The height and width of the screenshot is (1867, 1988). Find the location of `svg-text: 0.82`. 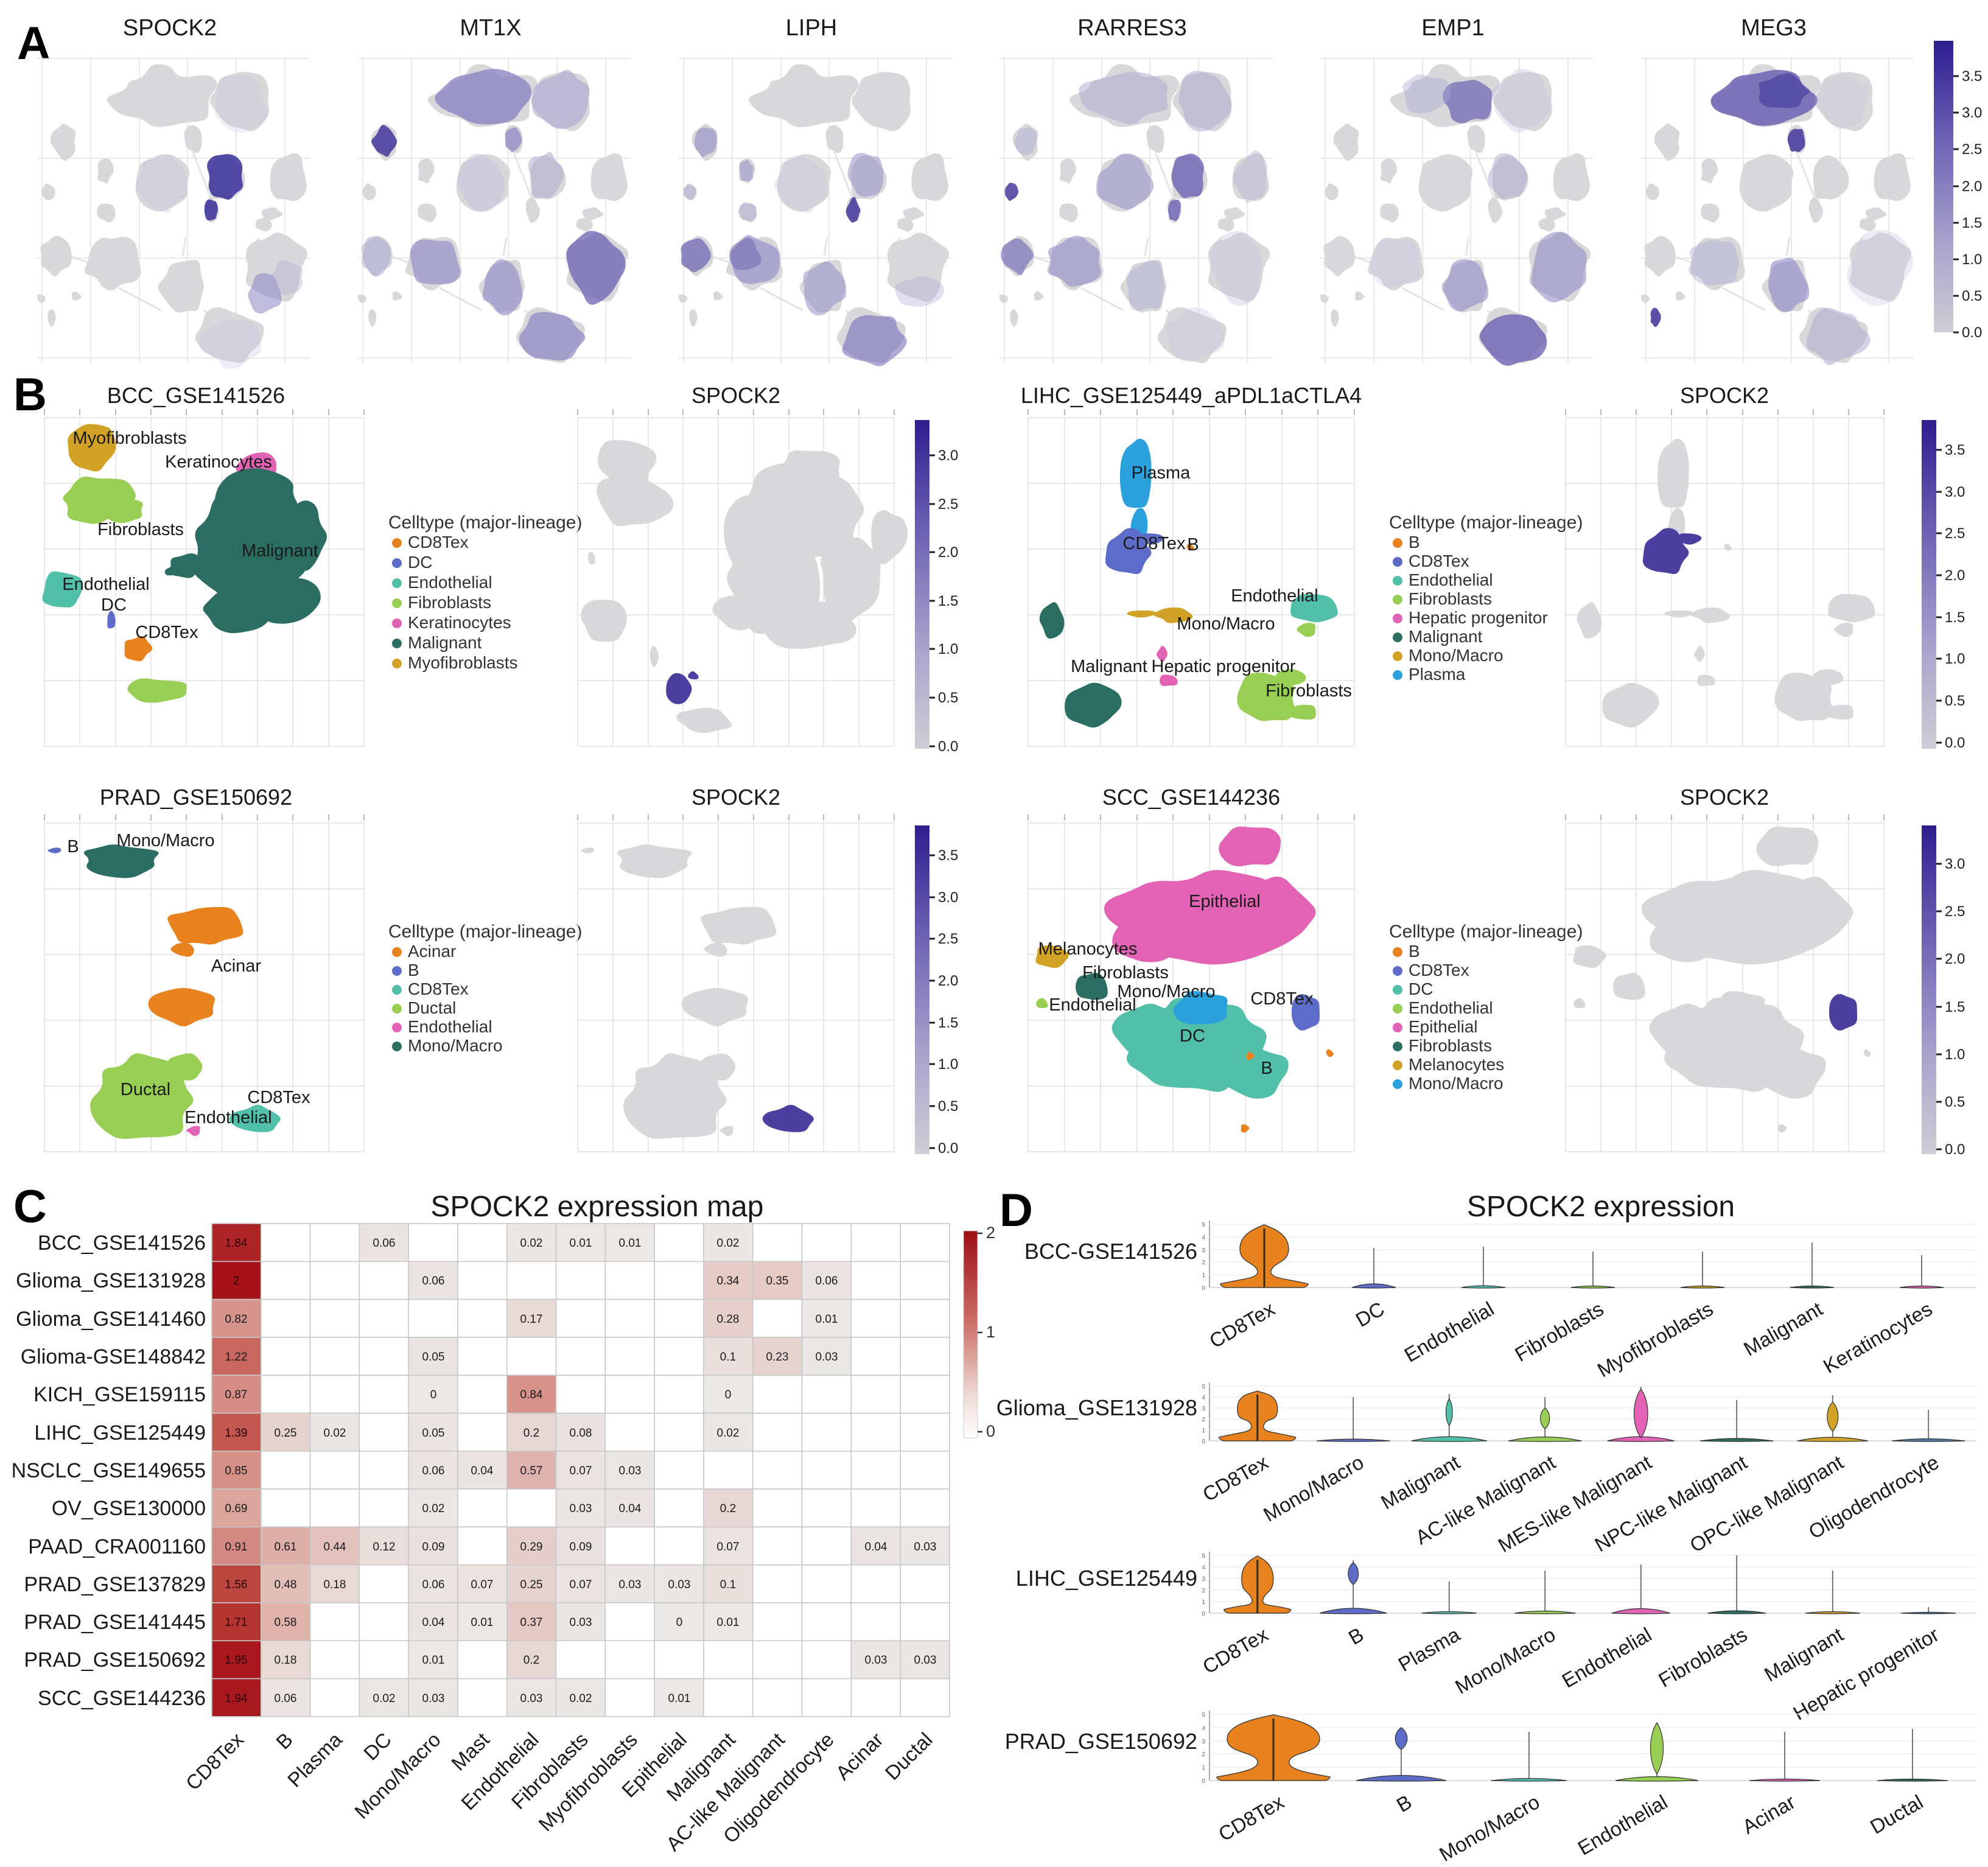

svg-text: 0.82 is located at coordinates (236, 1319).